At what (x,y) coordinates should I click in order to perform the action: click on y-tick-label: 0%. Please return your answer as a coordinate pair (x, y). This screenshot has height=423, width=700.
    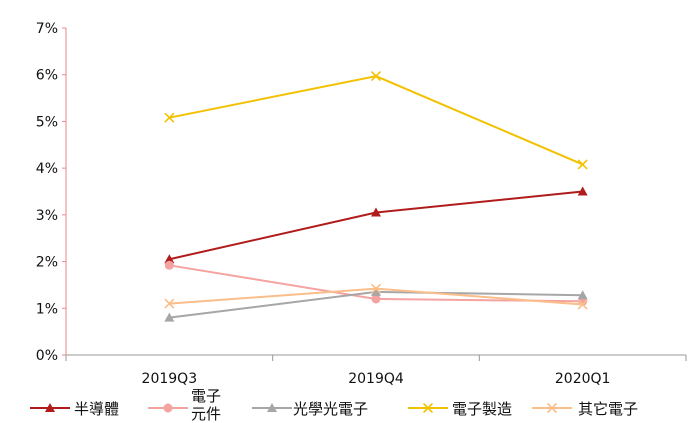
    Looking at the image, I should click on (47, 356).